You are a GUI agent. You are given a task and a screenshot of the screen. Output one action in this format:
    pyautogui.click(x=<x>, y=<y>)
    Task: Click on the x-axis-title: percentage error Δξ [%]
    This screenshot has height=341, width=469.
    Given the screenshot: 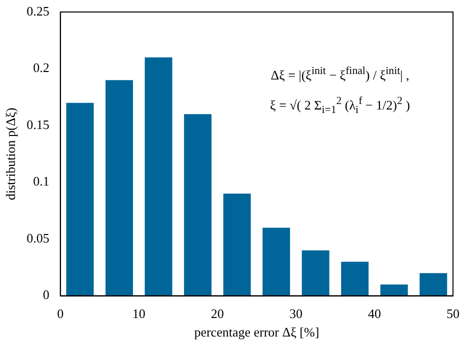 What is the action you would take?
    pyautogui.click(x=257, y=332)
    